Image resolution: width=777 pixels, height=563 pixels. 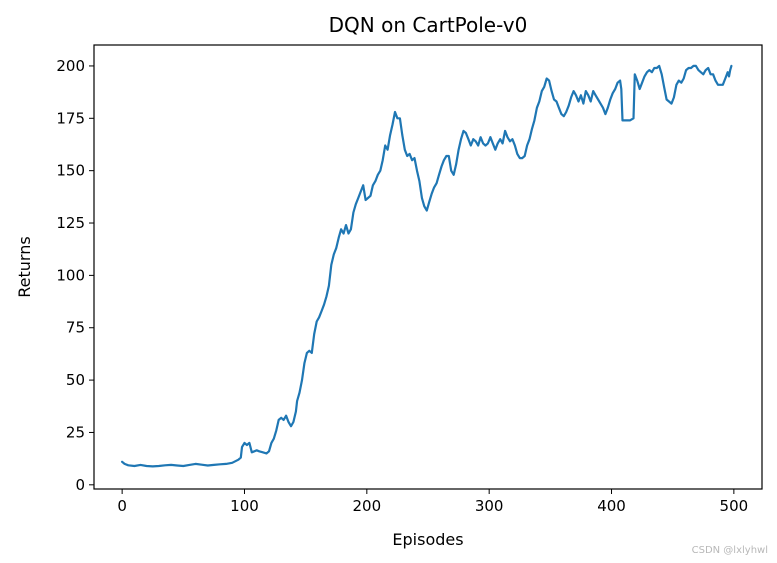 I want to click on x-tick-label: 500, so click(x=734, y=506).